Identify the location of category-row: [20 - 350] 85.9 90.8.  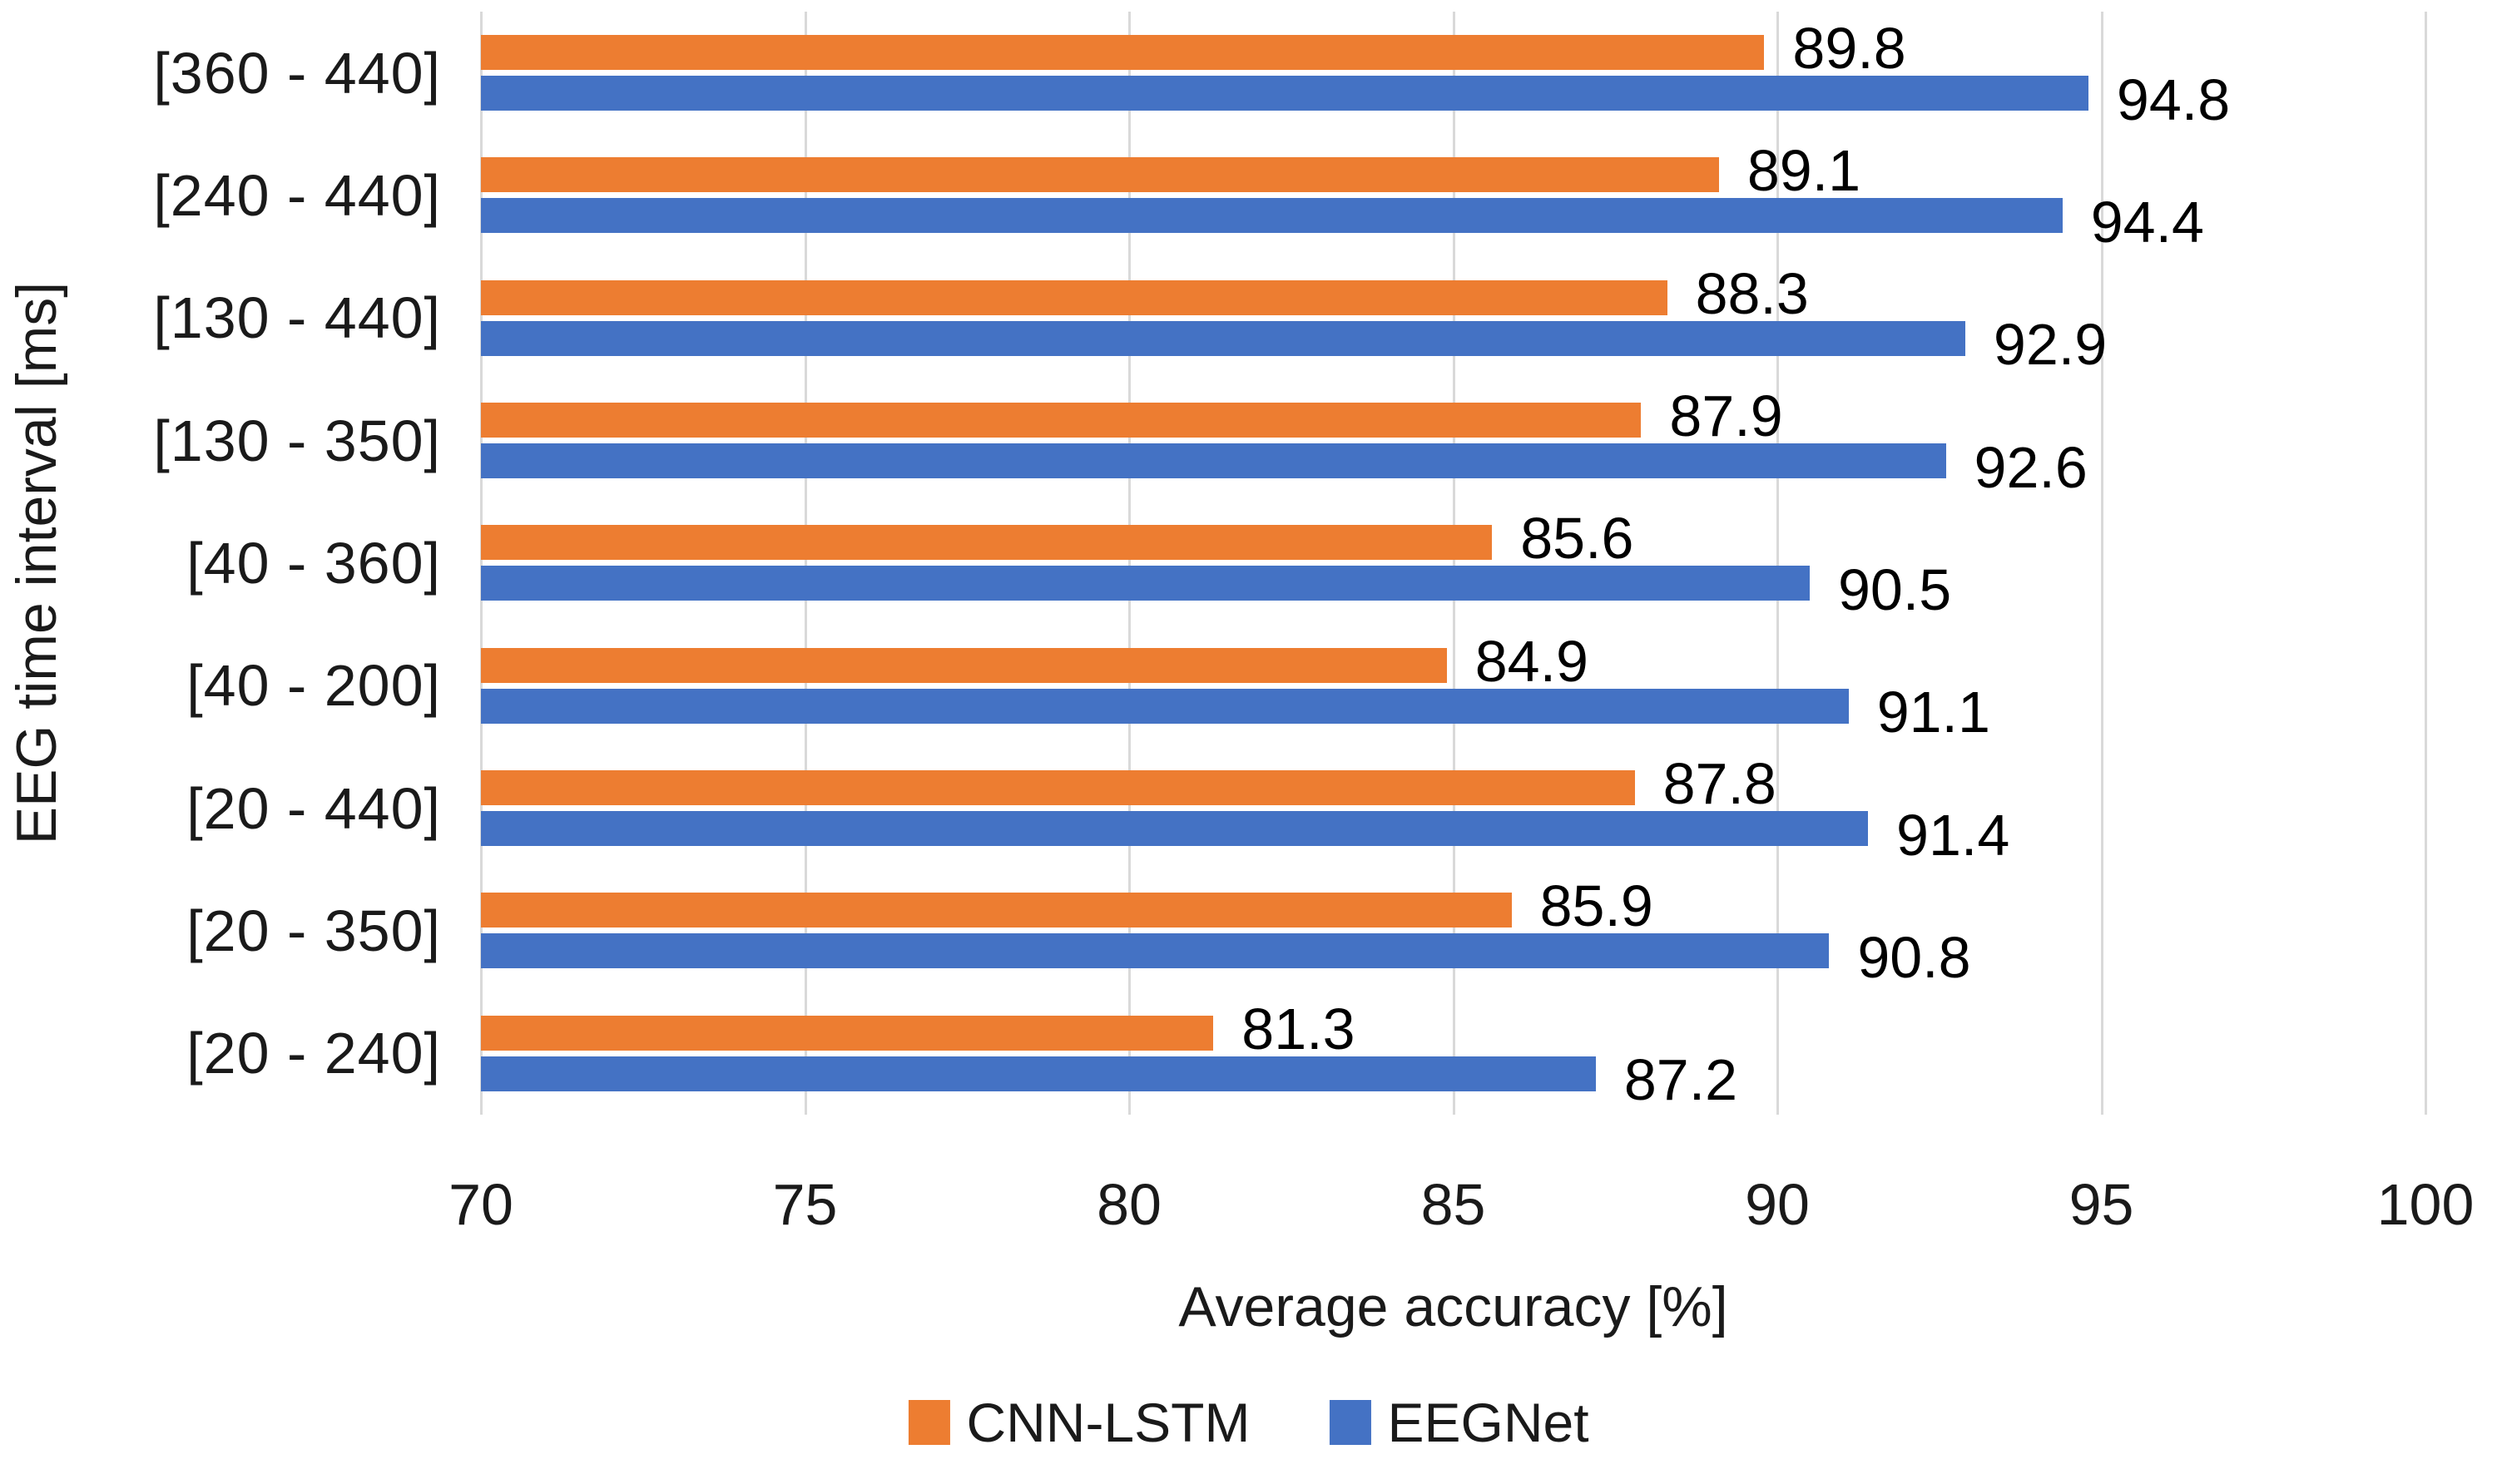
(1305, 931).